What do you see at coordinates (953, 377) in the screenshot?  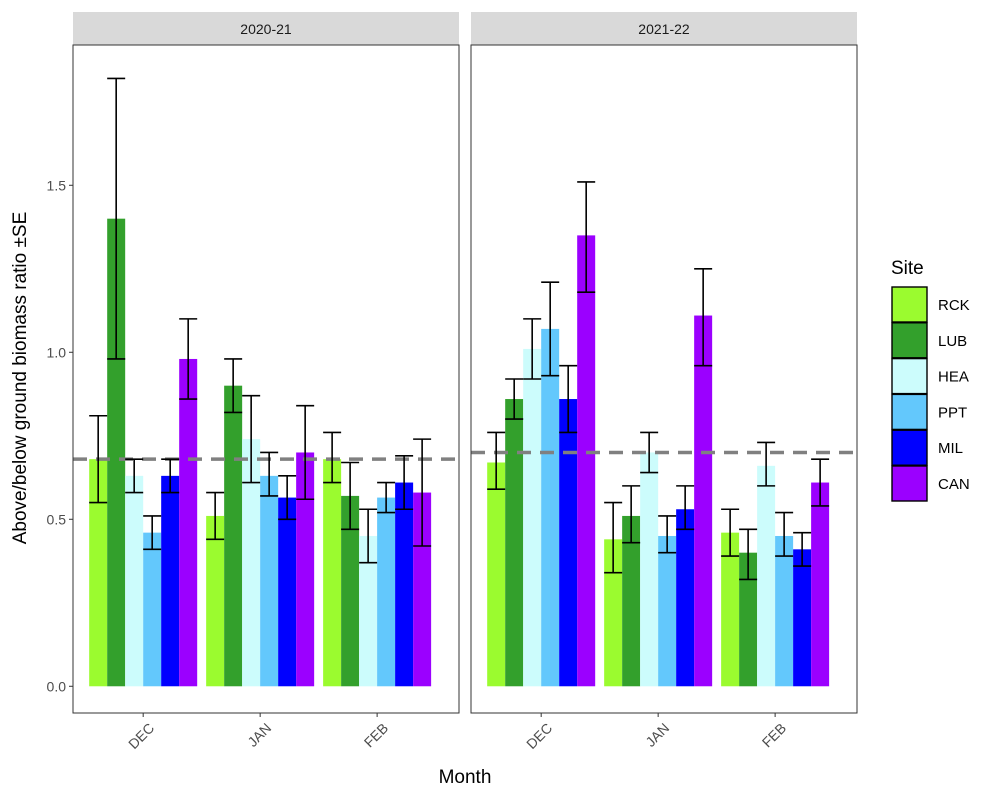 I see `legend-label: HEA` at bounding box center [953, 377].